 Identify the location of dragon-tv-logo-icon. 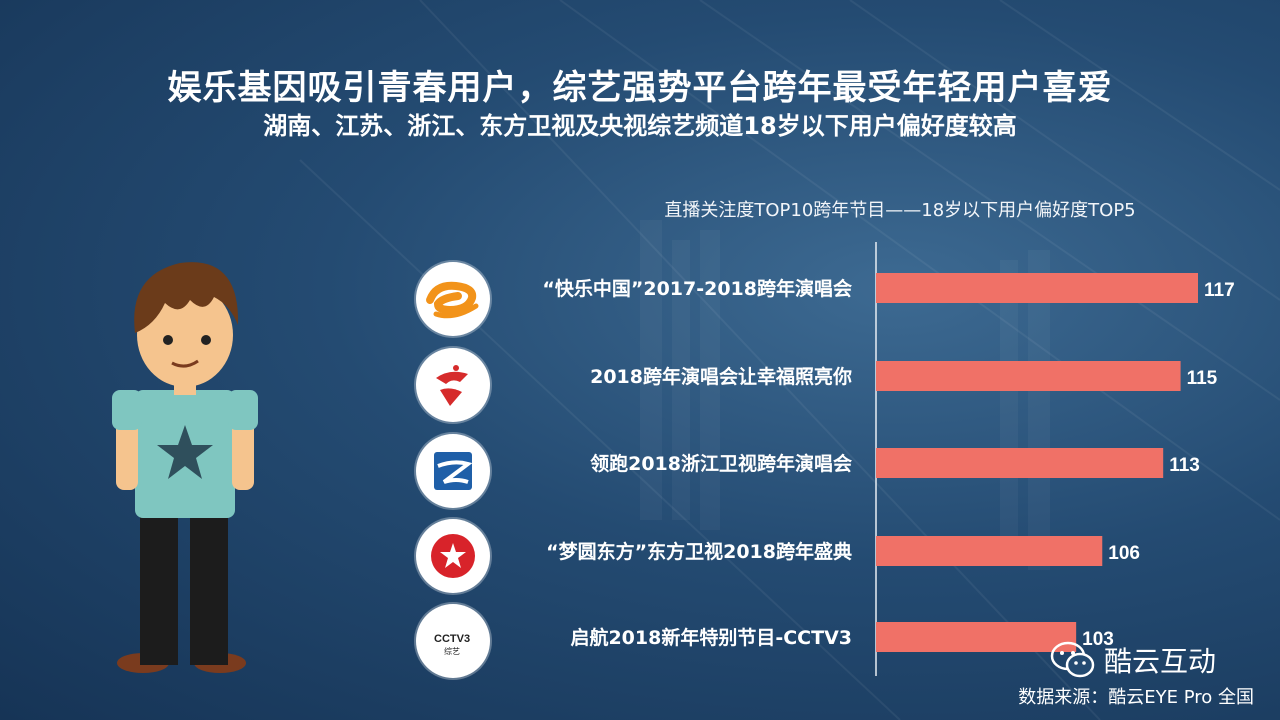
(453, 556).